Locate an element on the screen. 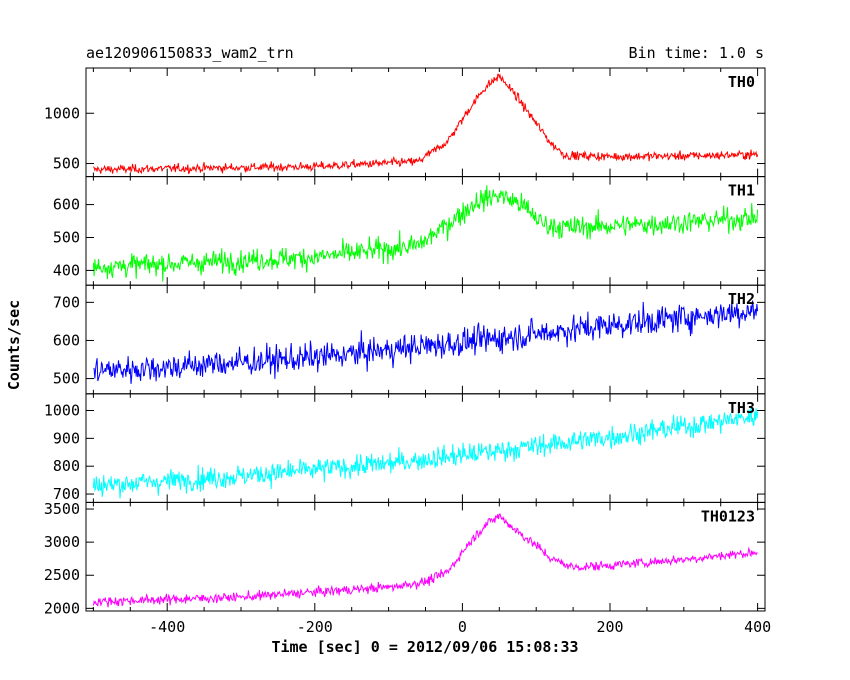 The height and width of the screenshot is (680, 850). panel-label-th2: TH2 is located at coordinates (741, 299).